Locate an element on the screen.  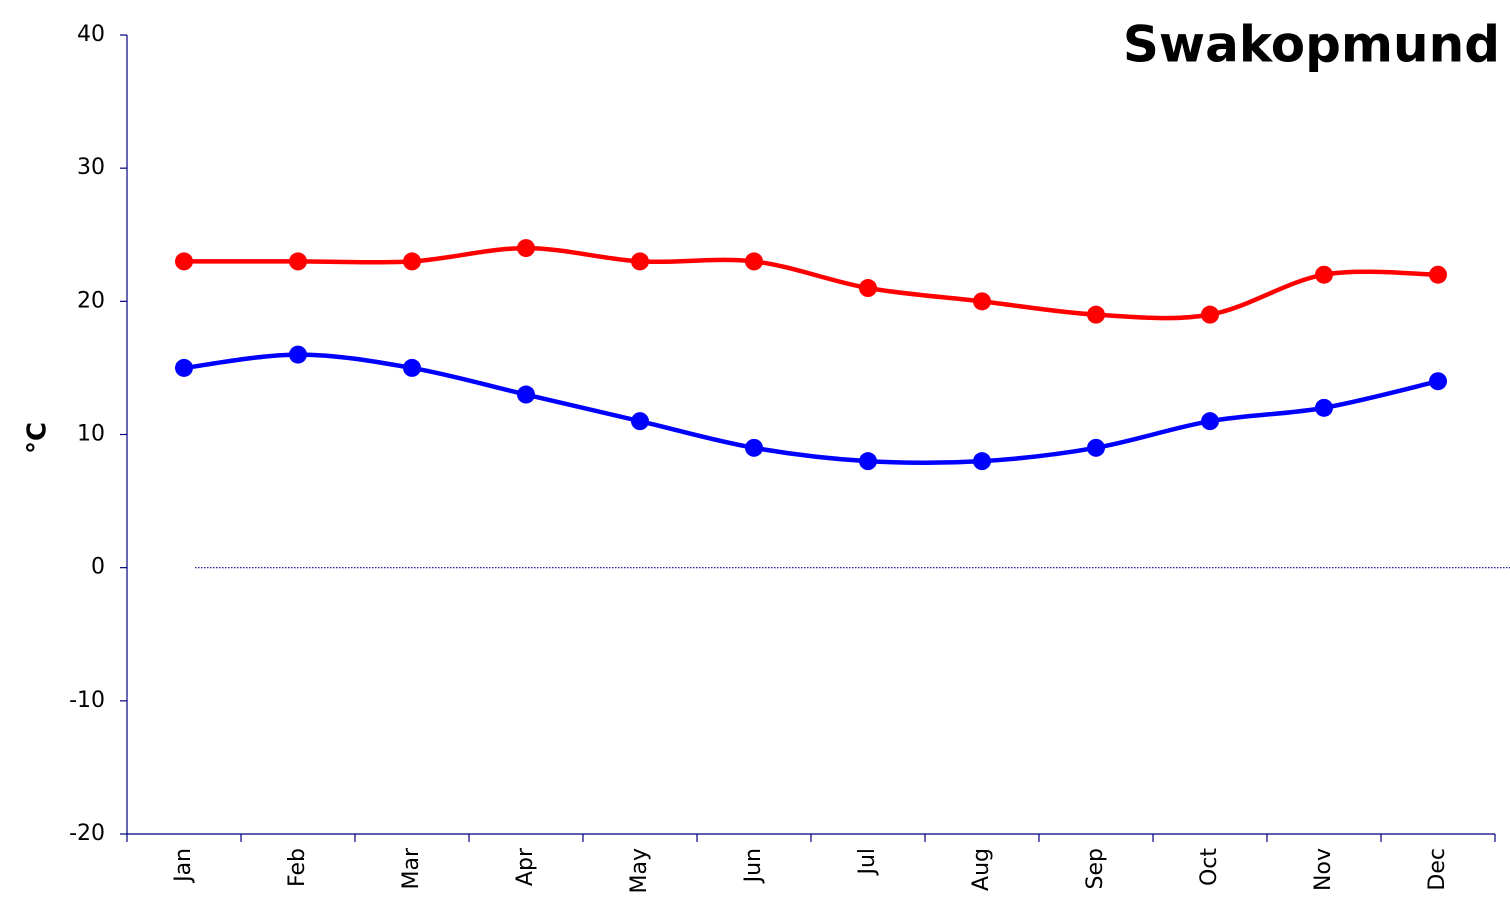
y-tick-label: 20 is located at coordinates (91, 300).